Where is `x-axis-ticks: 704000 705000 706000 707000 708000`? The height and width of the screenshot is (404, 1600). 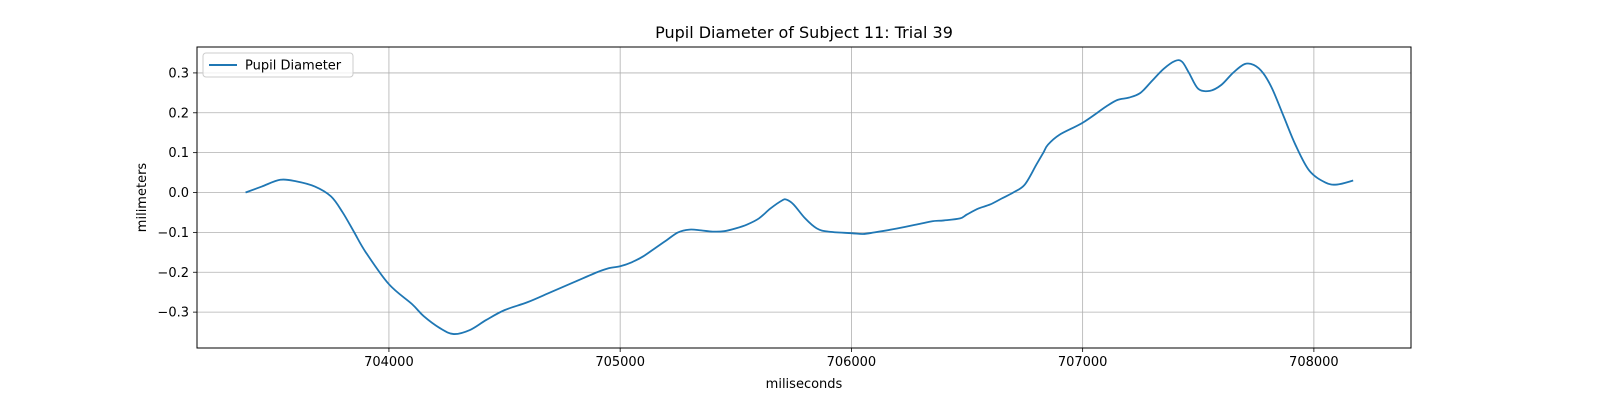 x-axis-ticks: 704000 705000 706000 707000 708000 is located at coordinates (851, 359).